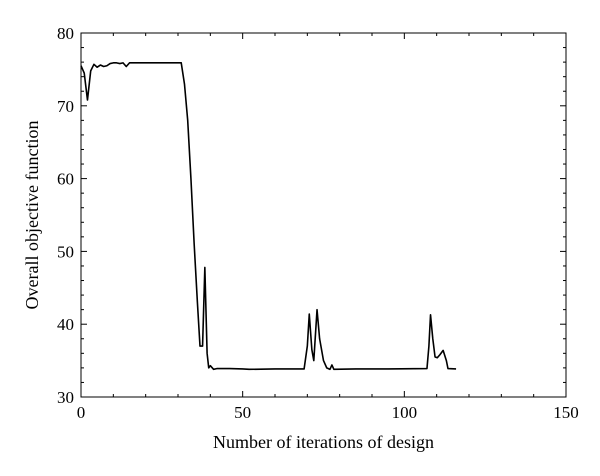 This screenshot has width=600, height=476. I want to click on x-tick-label: 0, so click(81, 412).